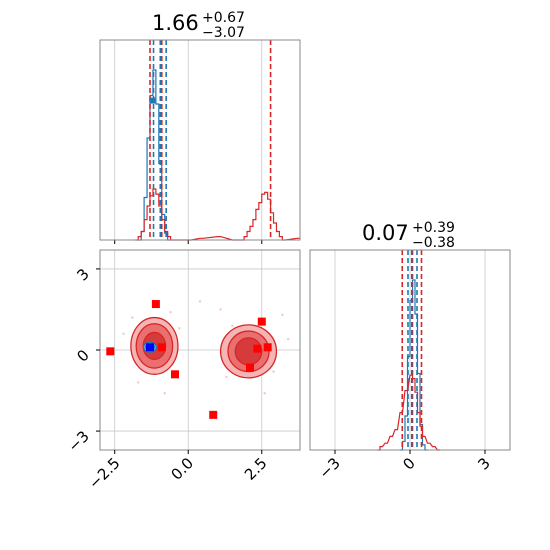 Image resolution: width=550 pixels, height=550 pixels. I want to click on x-tick-label: 3, so click(483, 463).